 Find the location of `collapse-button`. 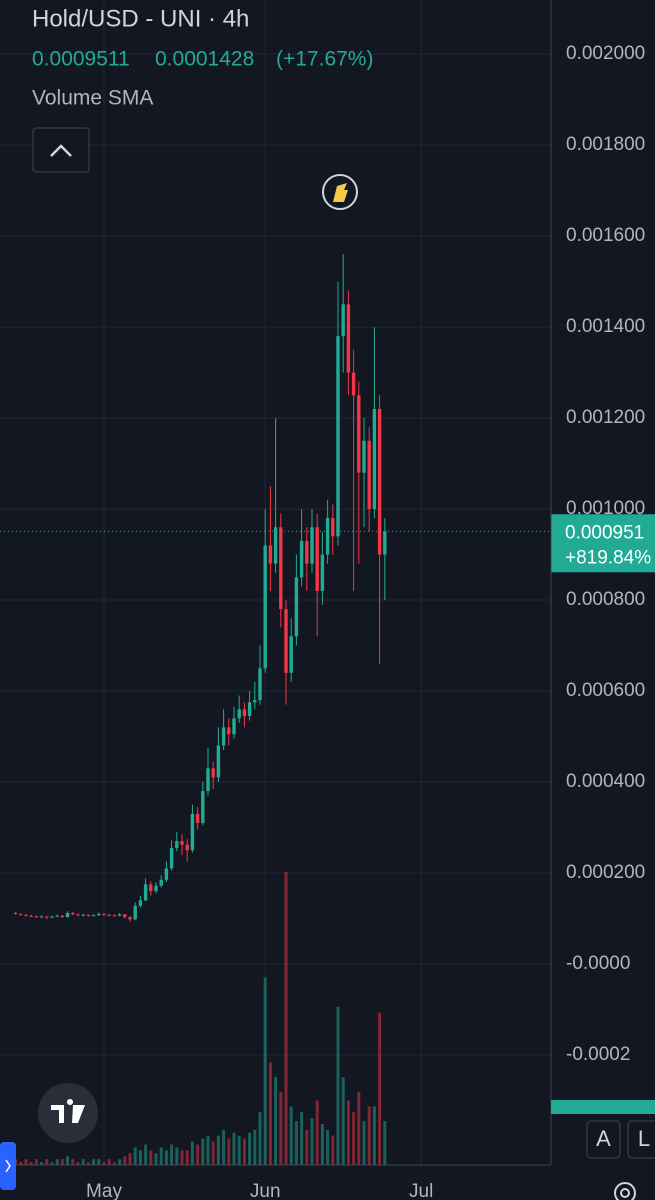

collapse-button is located at coordinates (61, 150).